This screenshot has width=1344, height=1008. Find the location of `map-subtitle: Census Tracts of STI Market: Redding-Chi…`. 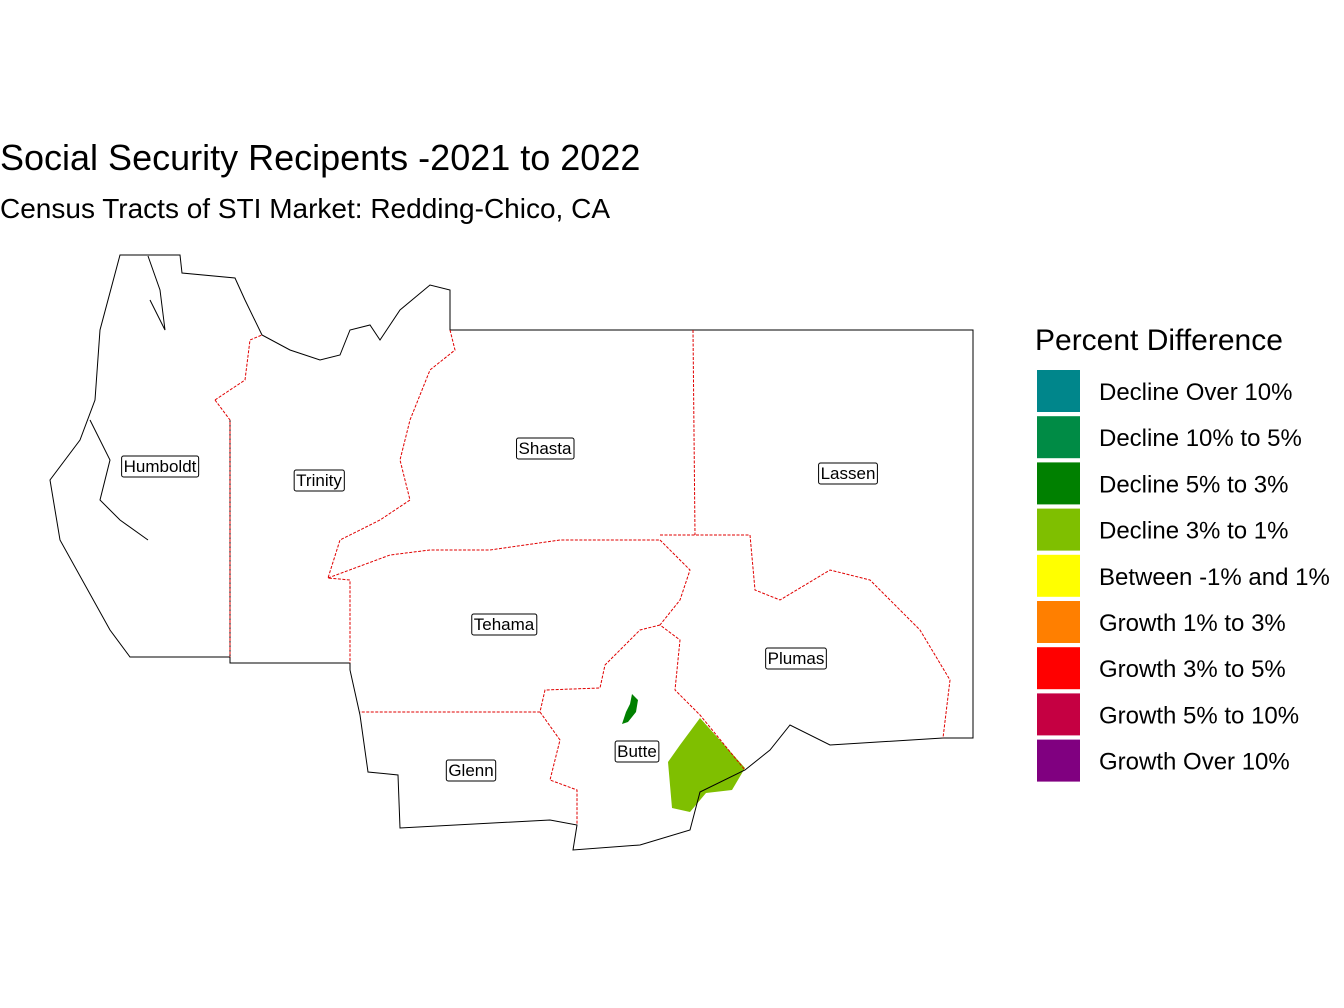

map-subtitle: Census Tracts of STI Market: Redding-Chi… is located at coordinates (305, 208).